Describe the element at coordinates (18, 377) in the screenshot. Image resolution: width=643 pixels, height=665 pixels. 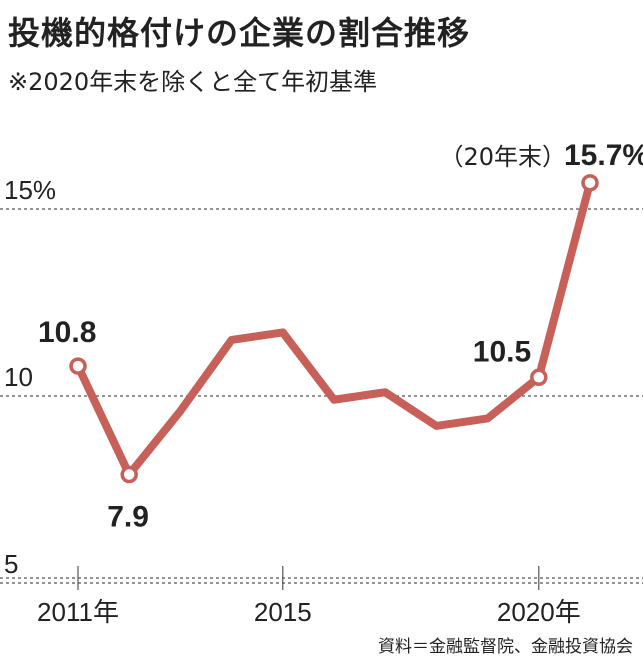
I see `y-tick-label: 10` at that location.